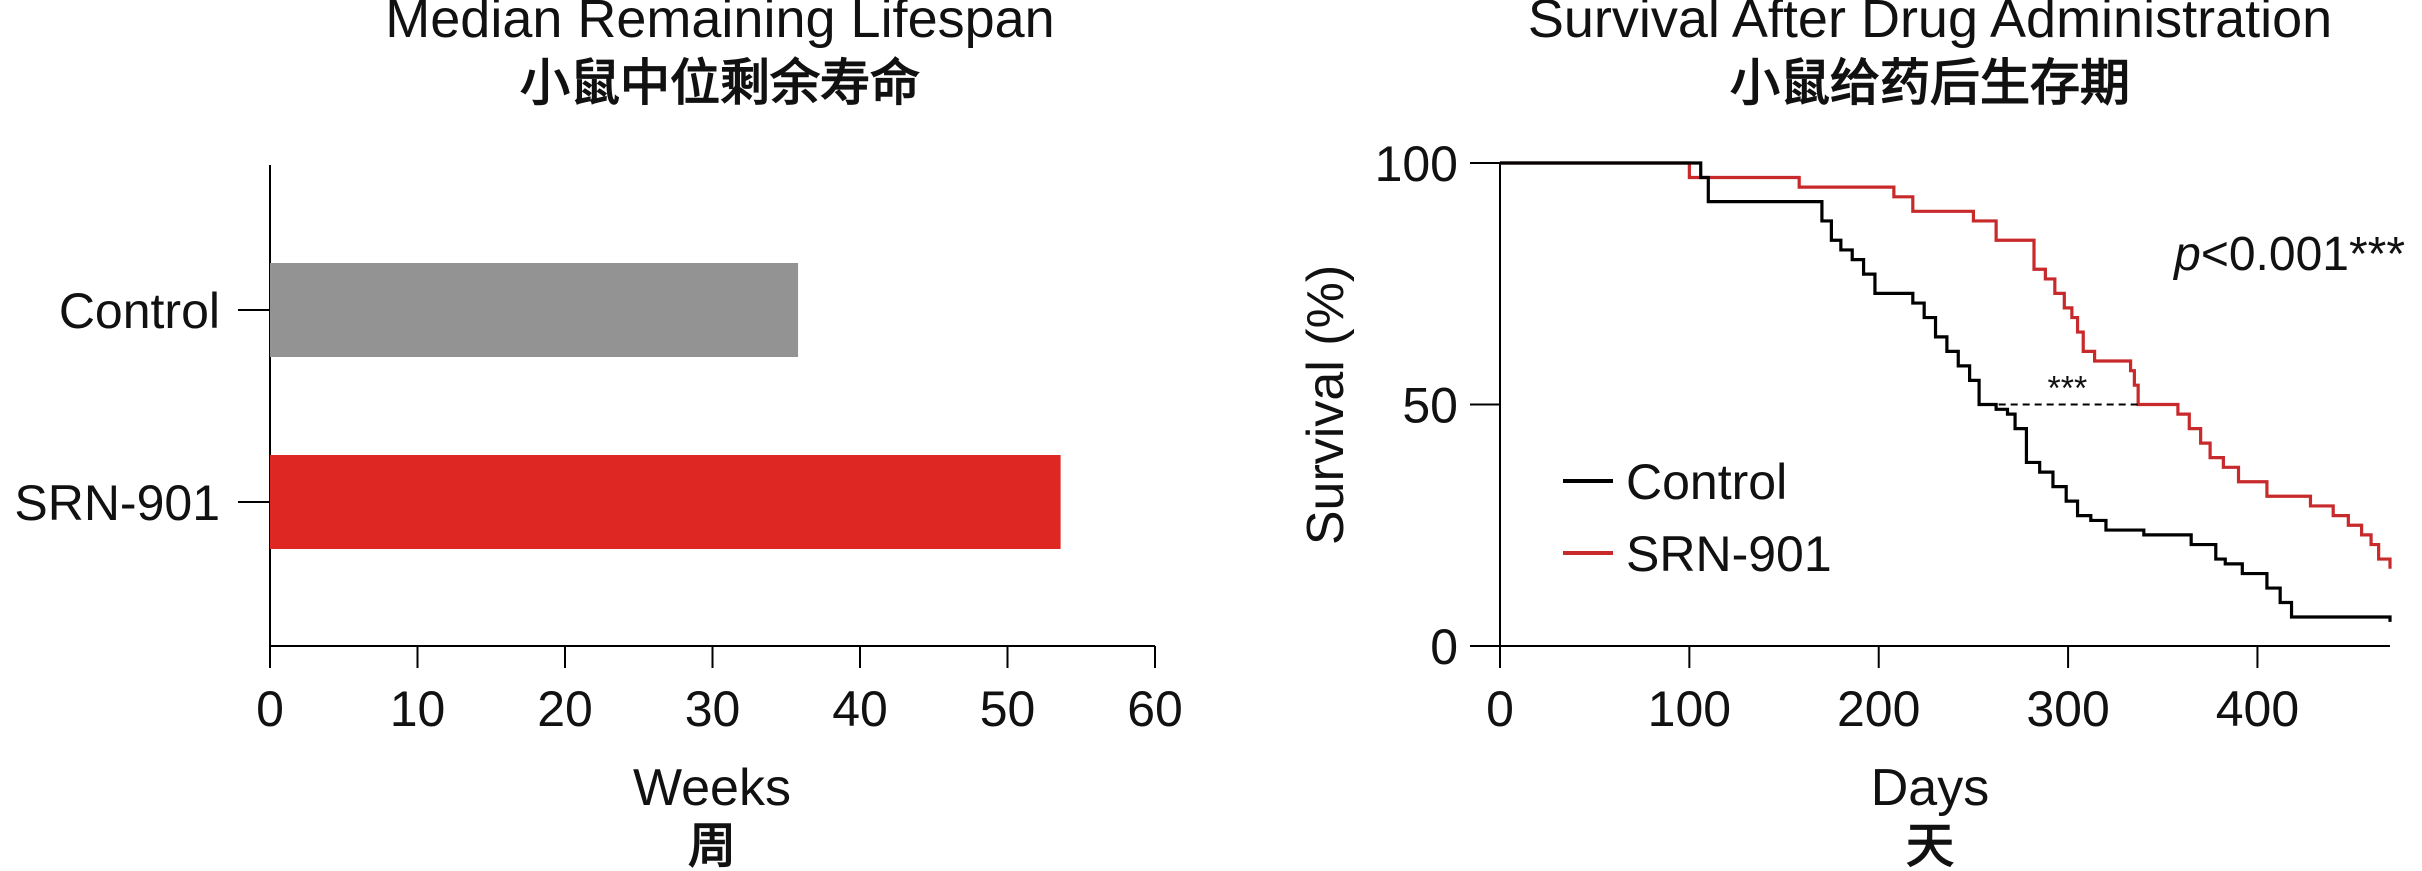 The height and width of the screenshot is (871, 2422). What do you see at coordinates (1500, 709) in the screenshot?
I see `km-x-tick-label: 0` at bounding box center [1500, 709].